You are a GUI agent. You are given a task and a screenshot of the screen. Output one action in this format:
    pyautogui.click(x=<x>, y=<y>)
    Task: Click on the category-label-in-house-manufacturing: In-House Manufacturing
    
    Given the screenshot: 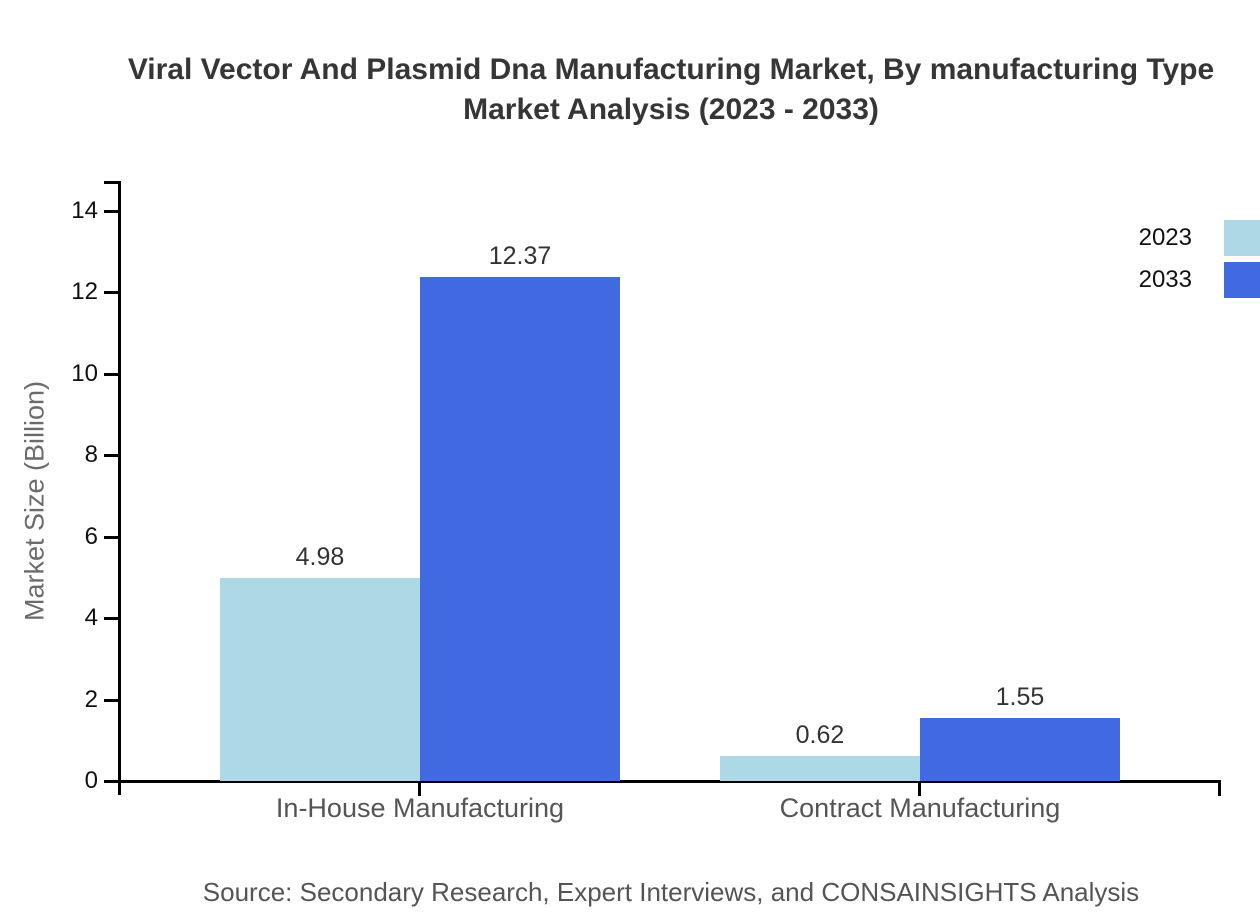 What is the action you would take?
    pyautogui.click(x=420, y=808)
    